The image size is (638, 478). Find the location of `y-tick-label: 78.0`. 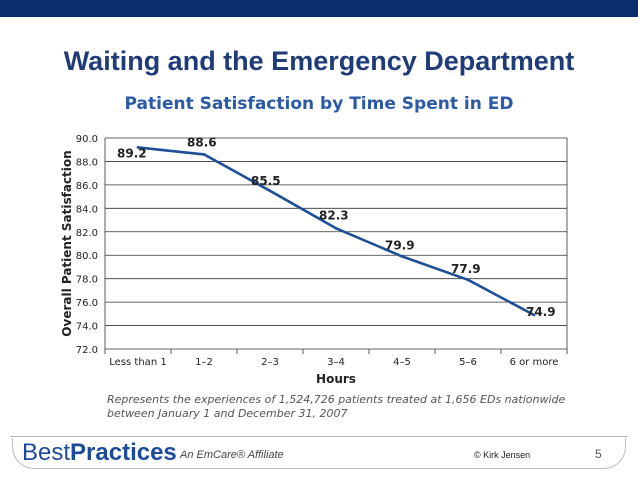

y-tick-label: 78.0 is located at coordinates (87, 280).